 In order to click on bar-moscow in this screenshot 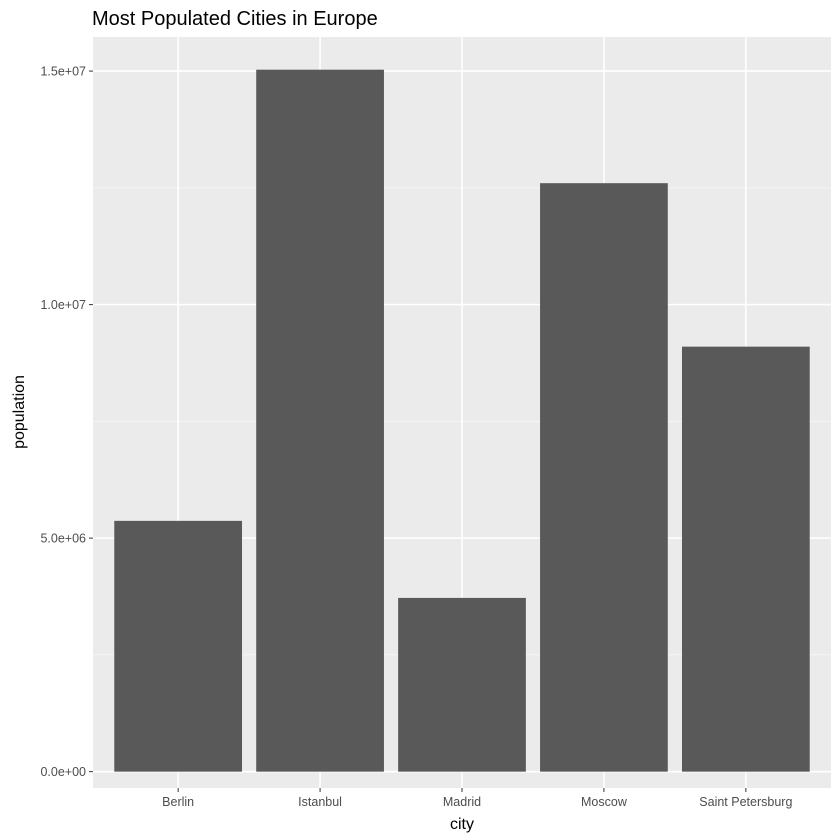, I will do `click(604, 477)`.